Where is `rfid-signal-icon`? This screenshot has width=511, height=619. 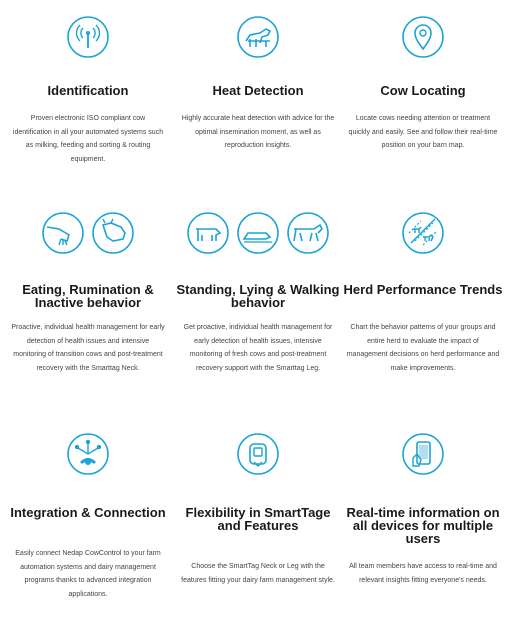 rfid-signal-icon is located at coordinates (88, 37).